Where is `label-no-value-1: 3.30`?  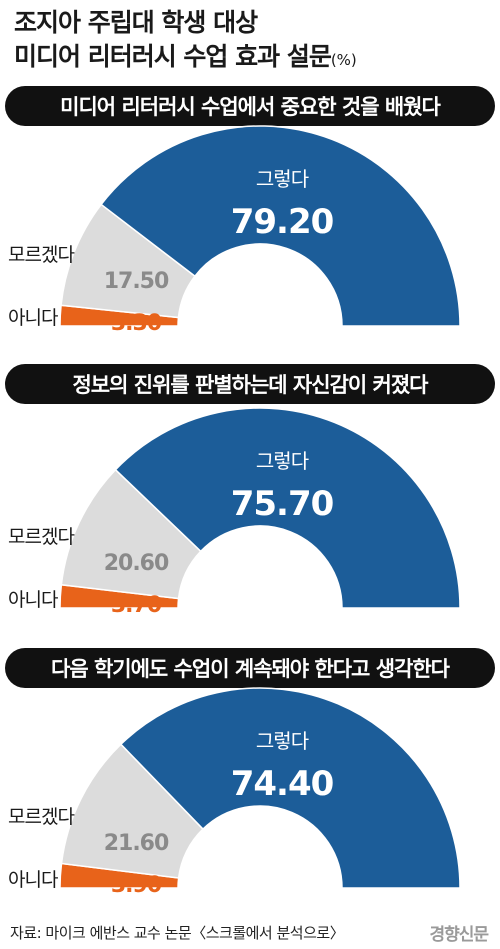
label-no-value-1: 3.30 is located at coordinates (136, 323).